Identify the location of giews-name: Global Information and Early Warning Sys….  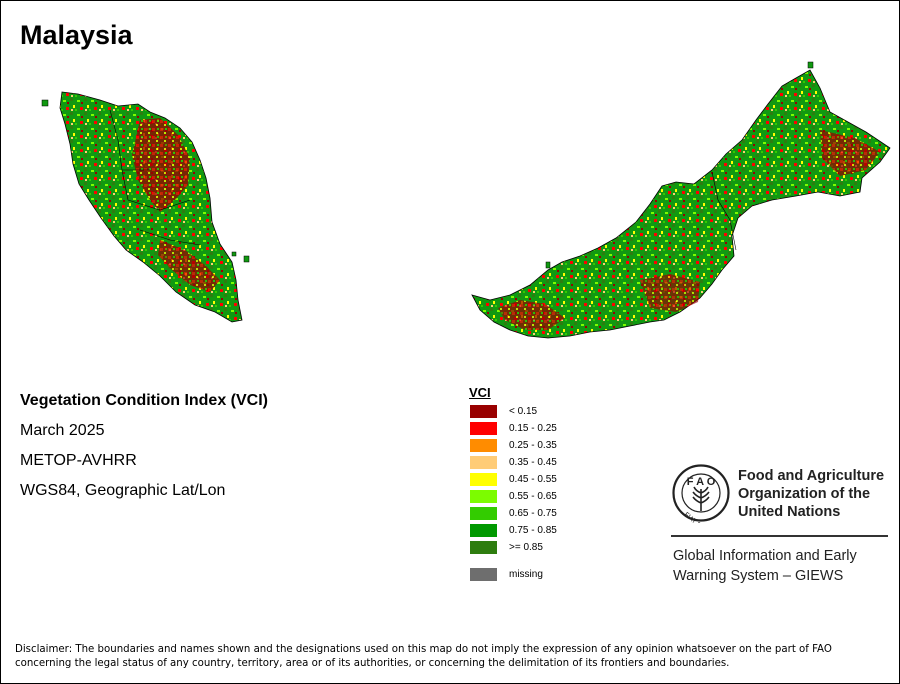
(765, 566).